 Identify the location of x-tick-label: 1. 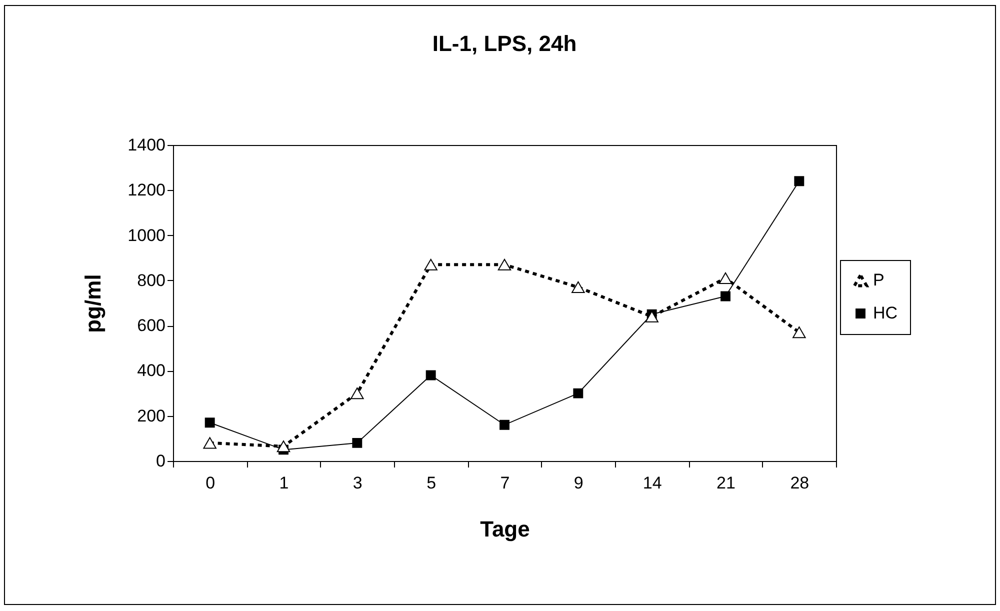
(284, 483).